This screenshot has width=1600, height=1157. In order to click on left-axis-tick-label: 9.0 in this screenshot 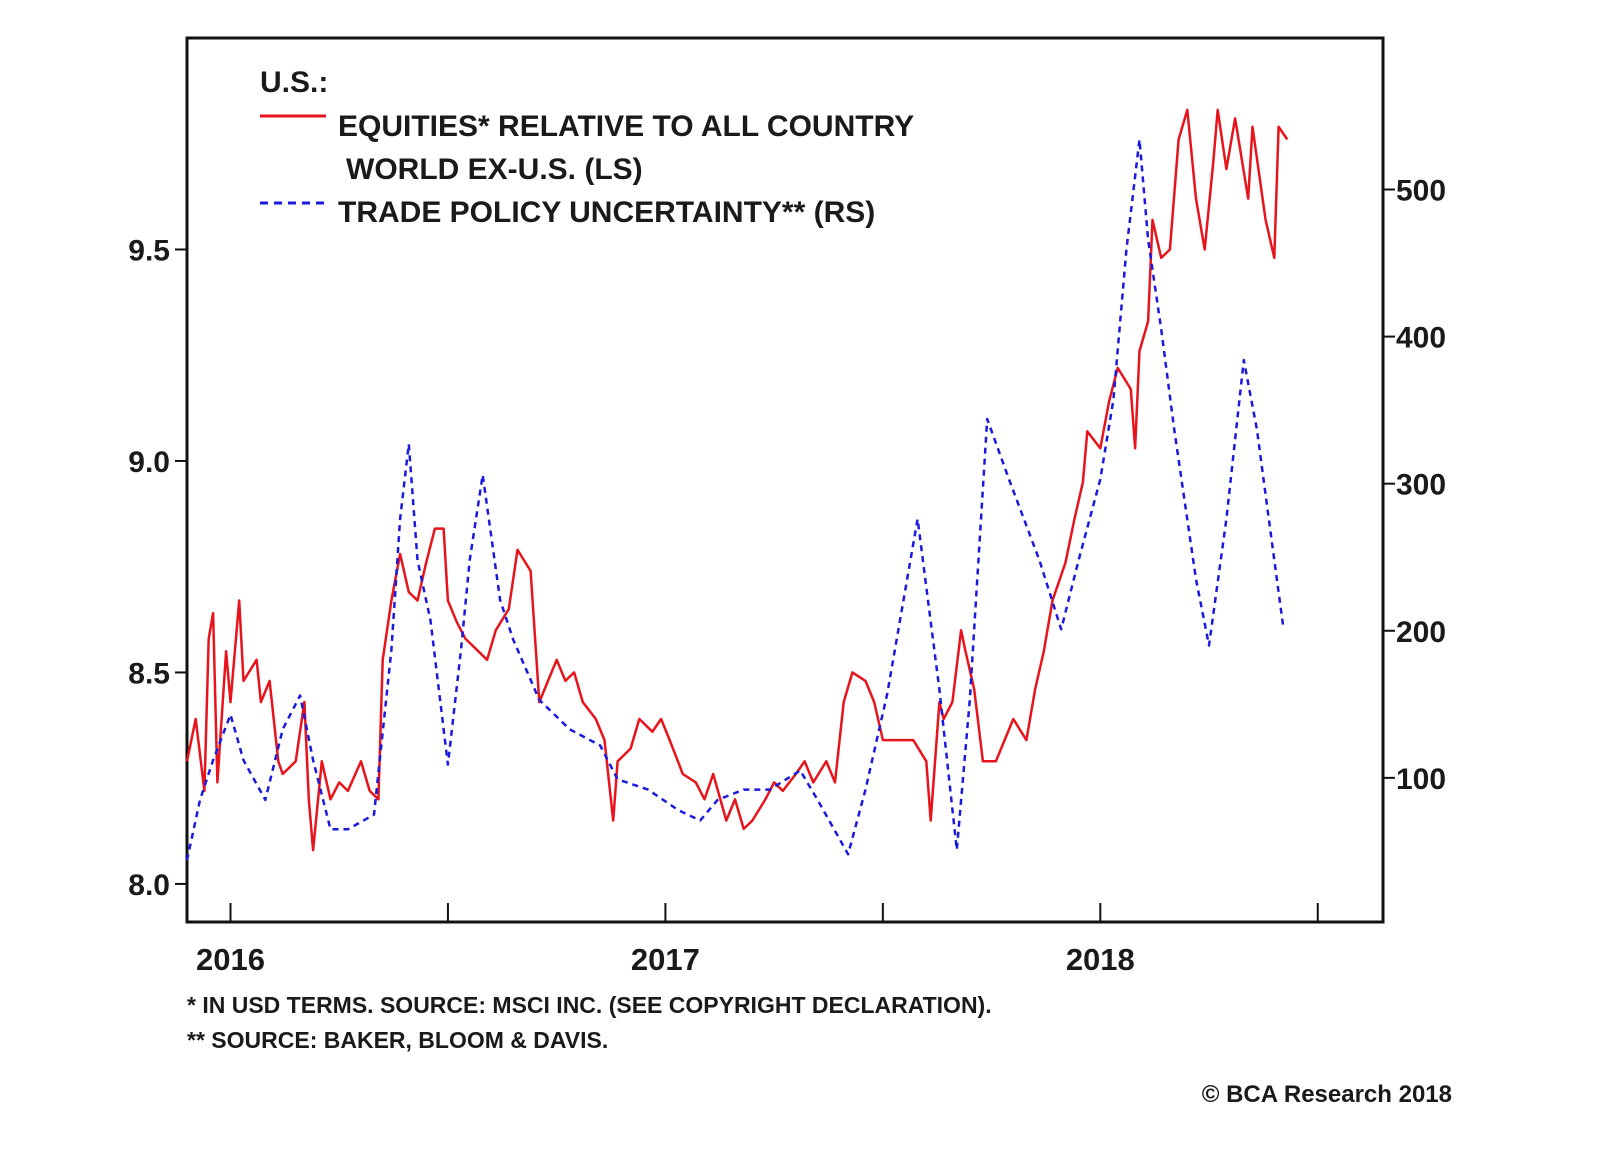, I will do `click(149, 462)`.